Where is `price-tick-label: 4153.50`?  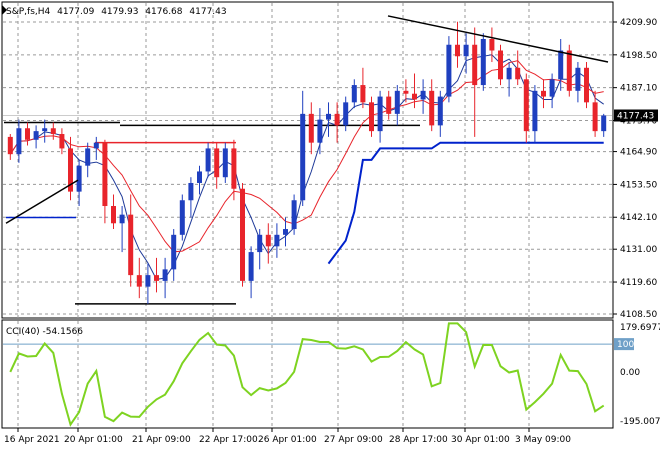 price-tick-label: 4153.50 is located at coordinates (638, 185).